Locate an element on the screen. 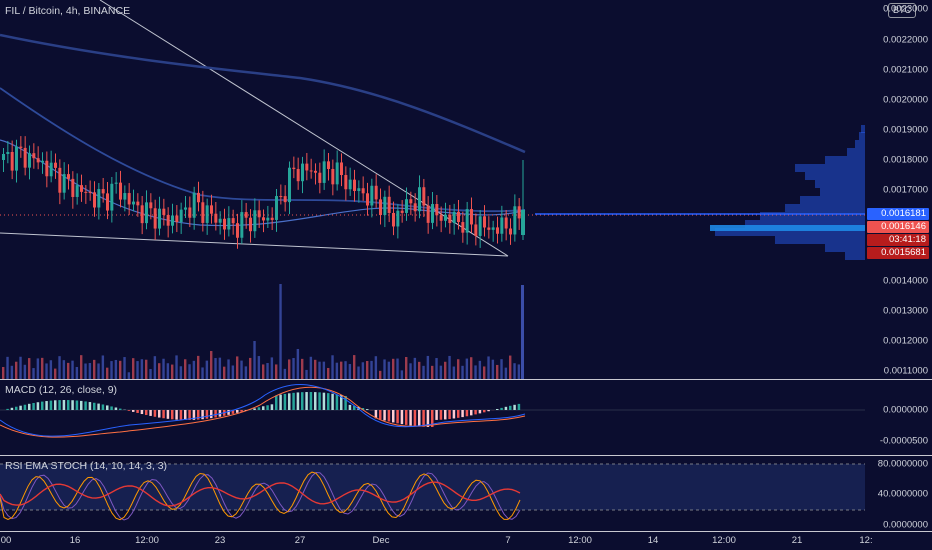 The width and height of the screenshot is (932, 550). low-price-label: 0.0015681 is located at coordinates (898, 253).